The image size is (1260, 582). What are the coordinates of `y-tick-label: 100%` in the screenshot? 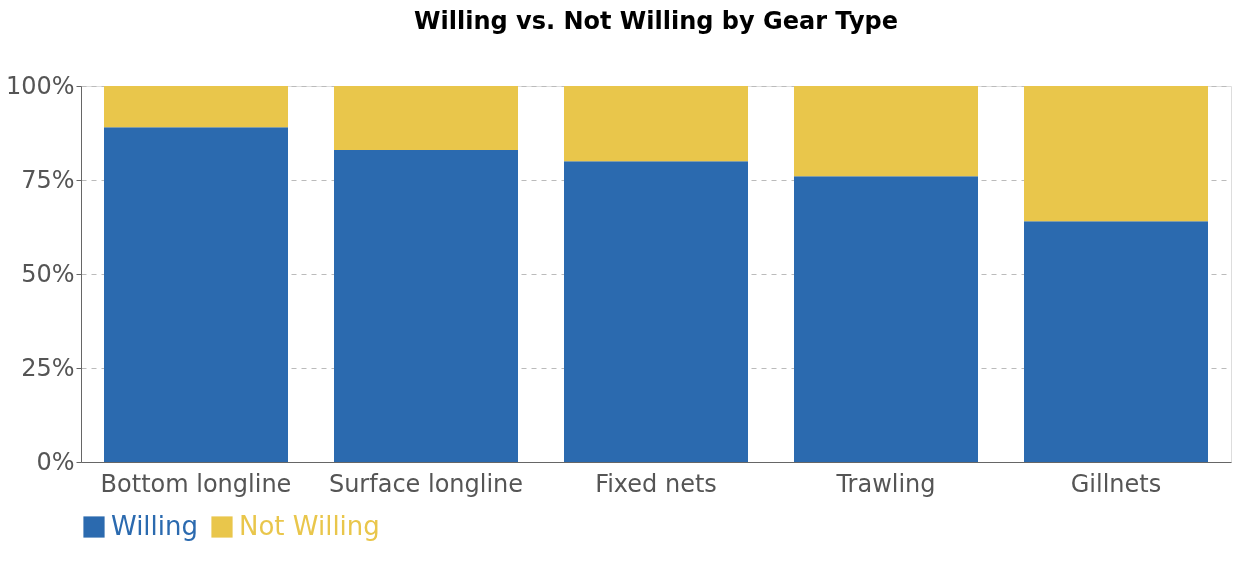 It's located at (40, 85).